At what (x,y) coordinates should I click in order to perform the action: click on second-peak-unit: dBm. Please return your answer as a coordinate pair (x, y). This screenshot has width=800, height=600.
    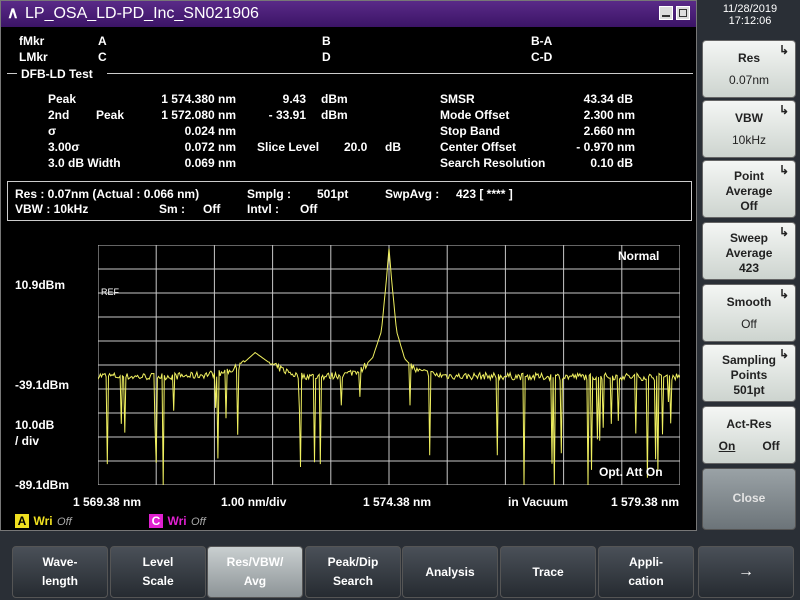
    Looking at the image, I should click on (334, 115).